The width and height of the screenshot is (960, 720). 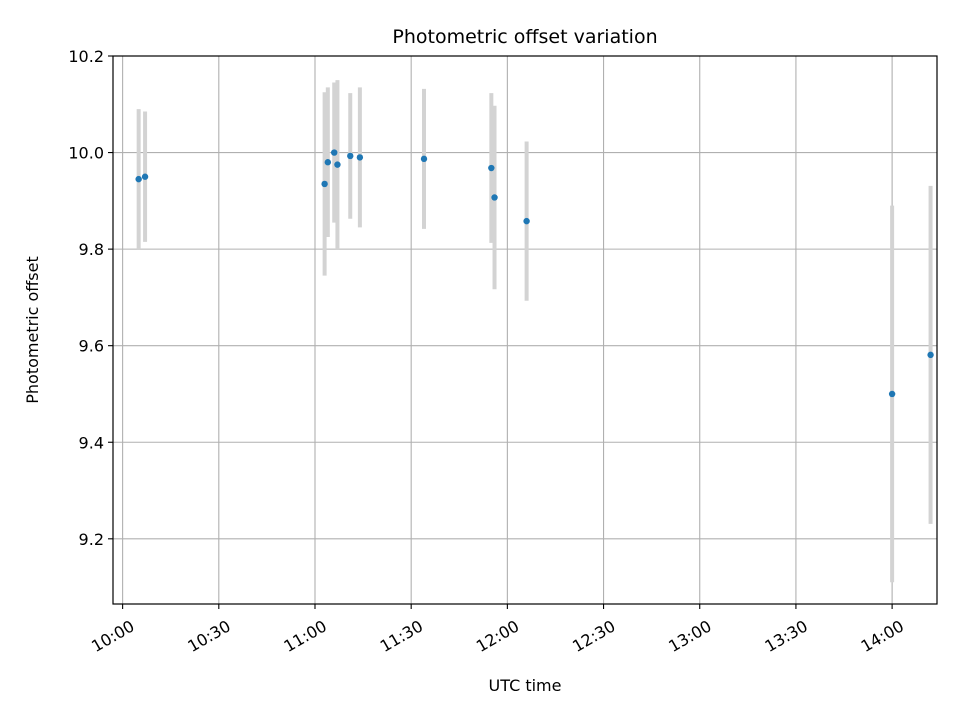 I want to click on y-tick-label: 9.6, so click(x=91, y=346).